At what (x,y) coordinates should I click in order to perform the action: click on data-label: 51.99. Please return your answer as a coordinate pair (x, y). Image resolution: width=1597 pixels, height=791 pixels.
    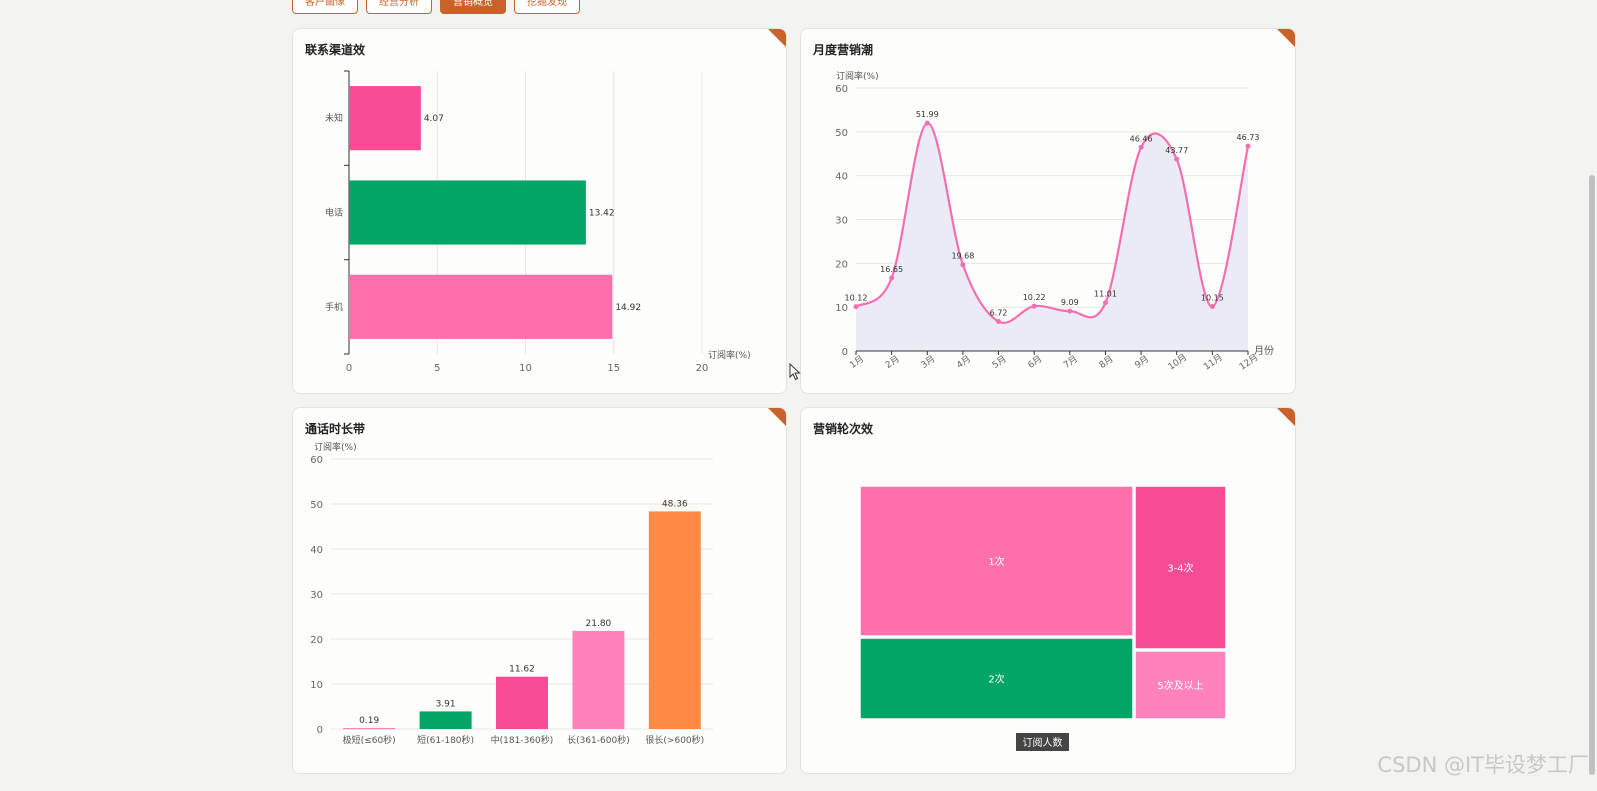
    Looking at the image, I should click on (927, 114).